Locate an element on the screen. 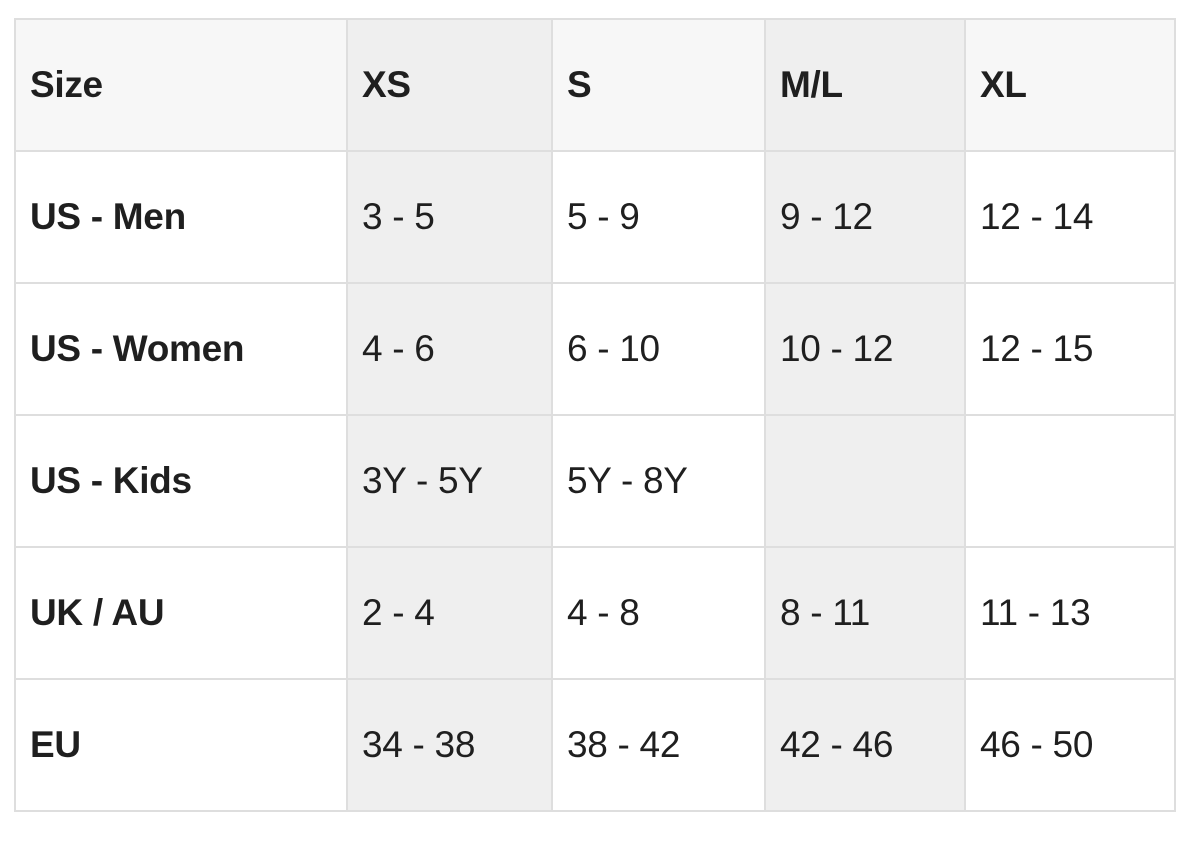 The image size is (1200, 854). cell: 34 - 38 is located at coordinates (449, 745).